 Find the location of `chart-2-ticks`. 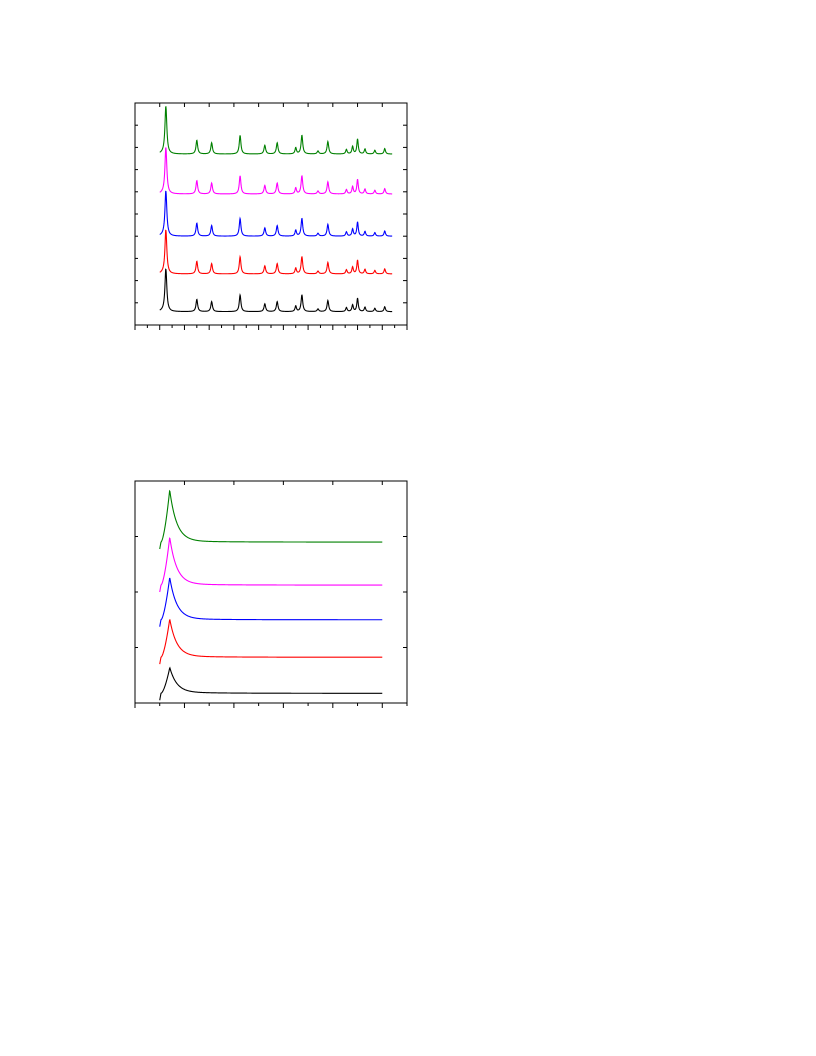

chart-2-ticks is located at coordinates (271, 594).